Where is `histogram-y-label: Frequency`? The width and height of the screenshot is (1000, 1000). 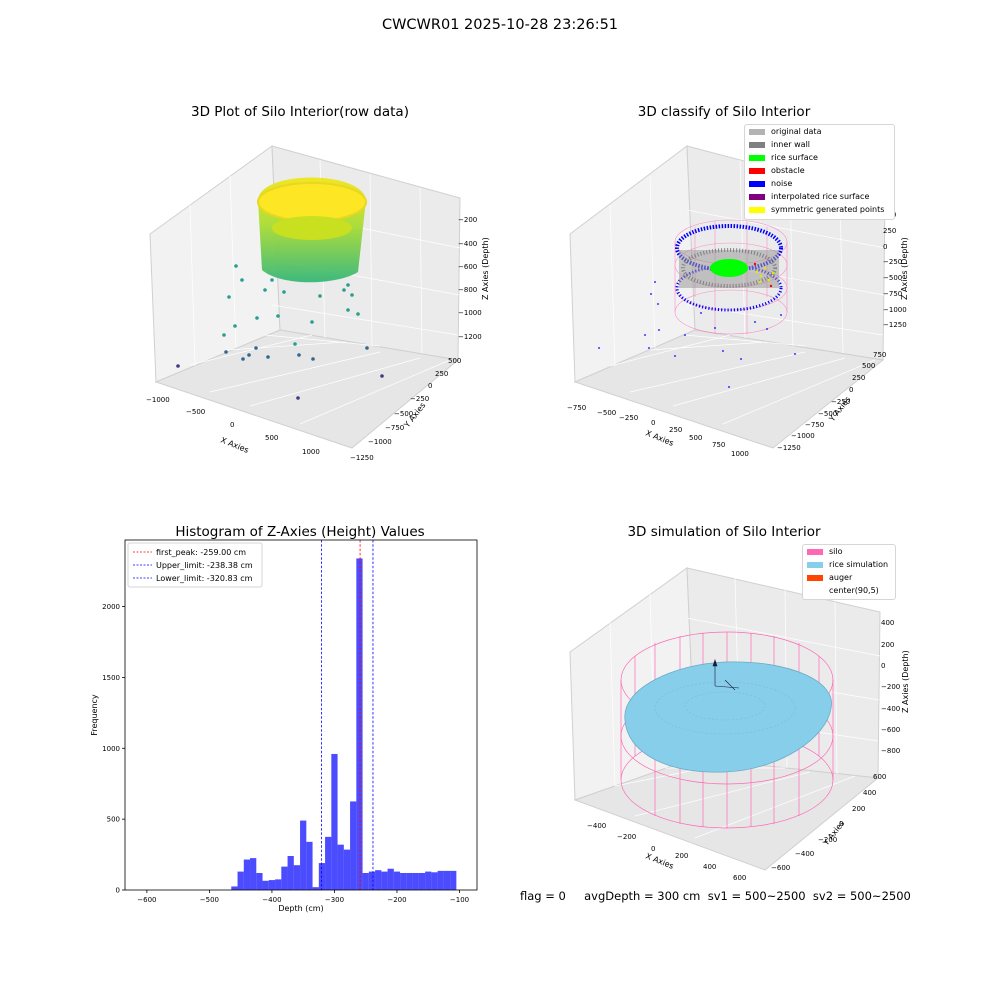 histogram-y-label: Frequency is located at coordinates (94, 715).